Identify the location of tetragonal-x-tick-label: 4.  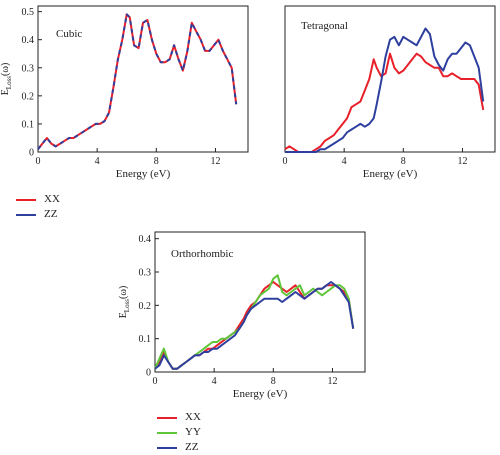
(344, 161).